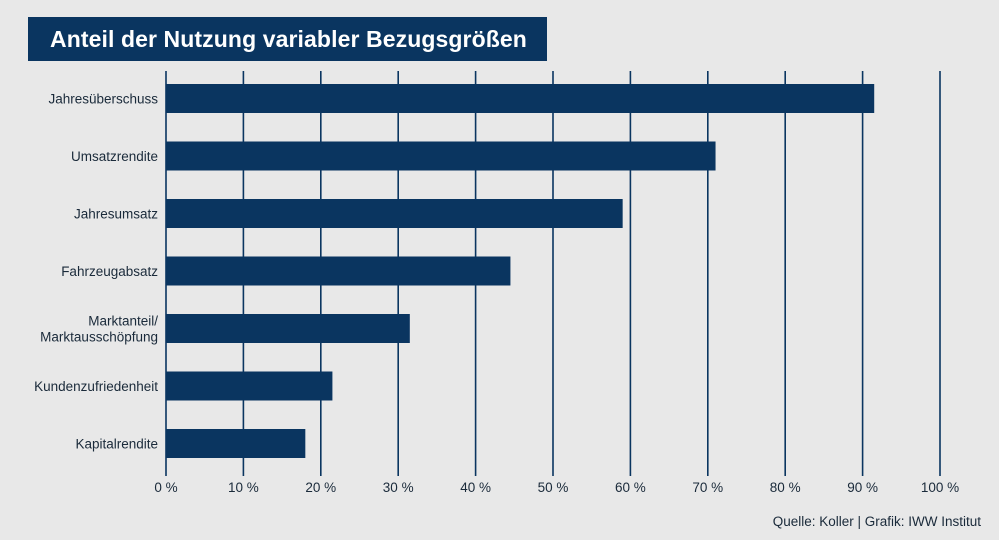 The height and width of the screenshot is (540, 999). Describe the element at coordinates (940, 487) in the screenshot. I see `x-tick-label: 100 %` at that location.